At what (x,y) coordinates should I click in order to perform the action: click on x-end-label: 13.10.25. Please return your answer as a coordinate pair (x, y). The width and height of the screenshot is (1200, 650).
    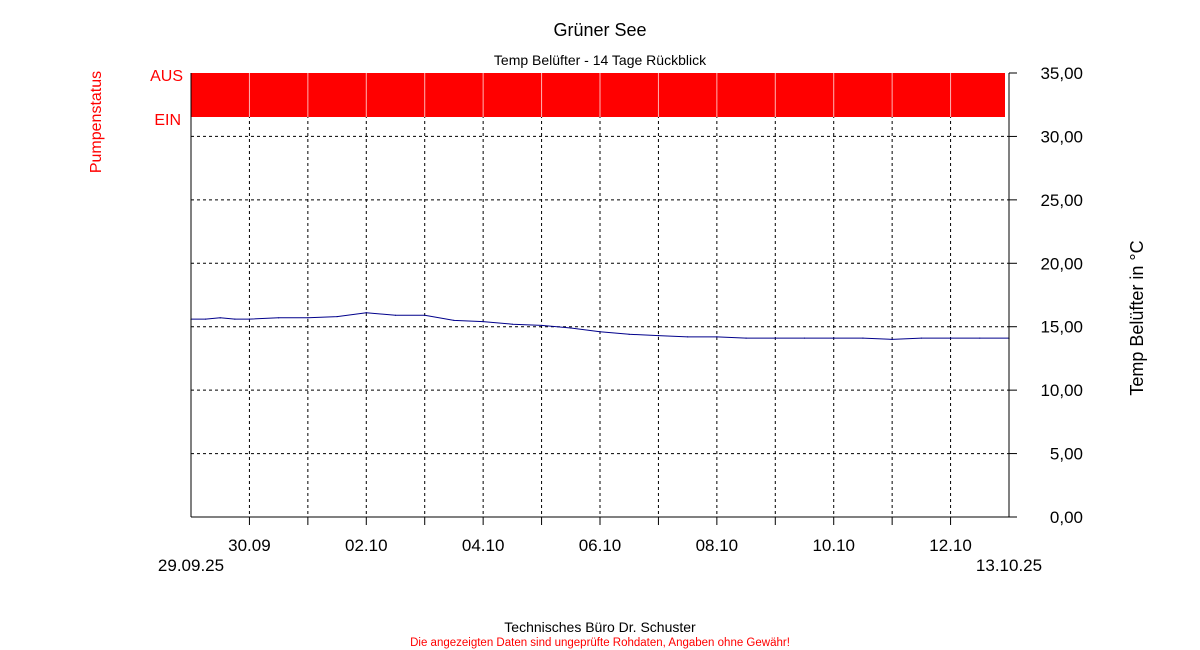
    Looking at the image, I should click on (1009, 565).